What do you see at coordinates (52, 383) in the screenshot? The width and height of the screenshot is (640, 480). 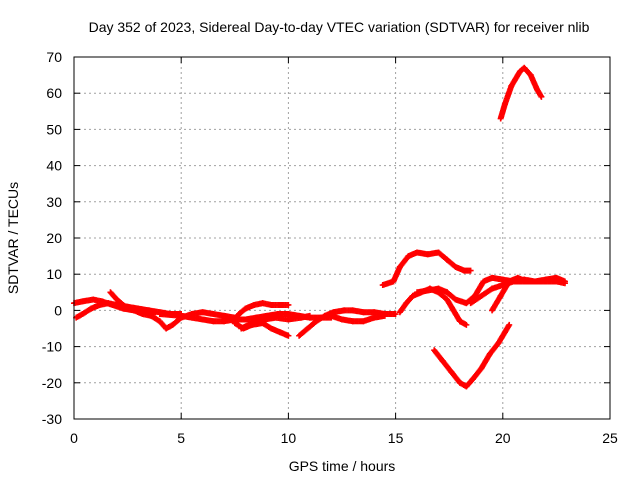 I see `y-tick-label: -20` at bounding box center [52, 383].